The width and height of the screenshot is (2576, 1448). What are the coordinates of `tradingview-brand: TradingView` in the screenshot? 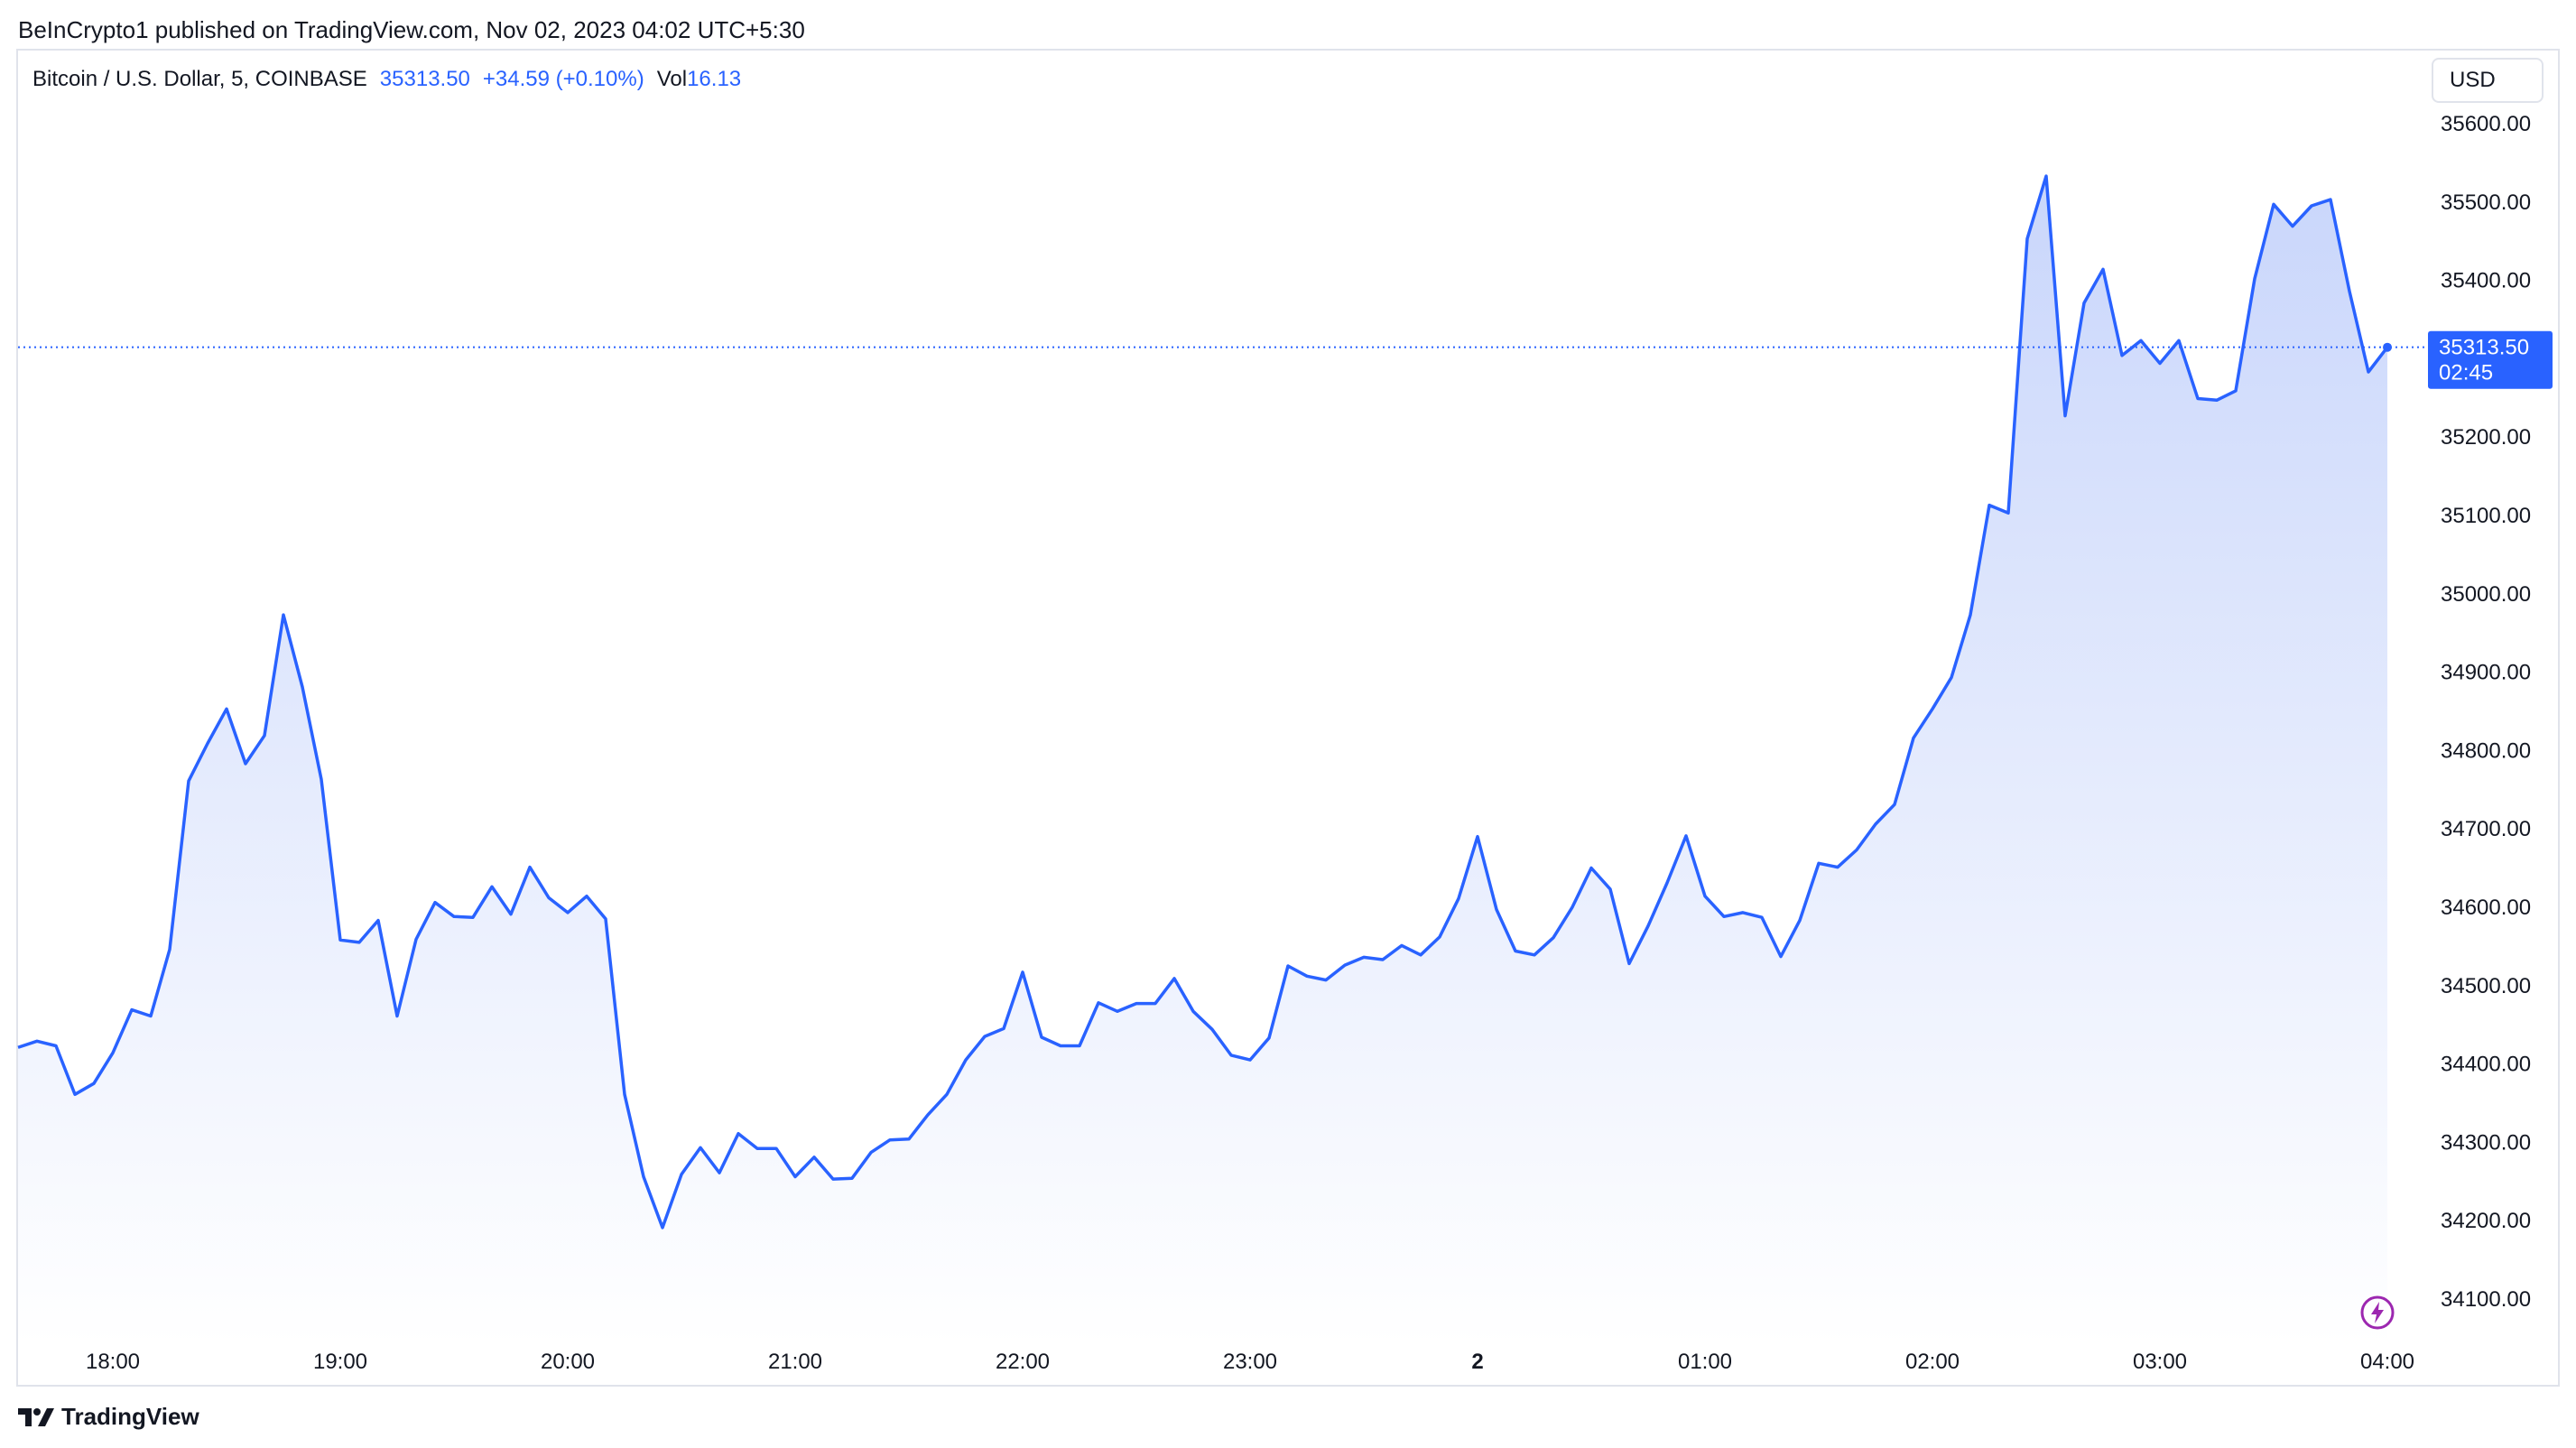 It's located at (108, 1417).